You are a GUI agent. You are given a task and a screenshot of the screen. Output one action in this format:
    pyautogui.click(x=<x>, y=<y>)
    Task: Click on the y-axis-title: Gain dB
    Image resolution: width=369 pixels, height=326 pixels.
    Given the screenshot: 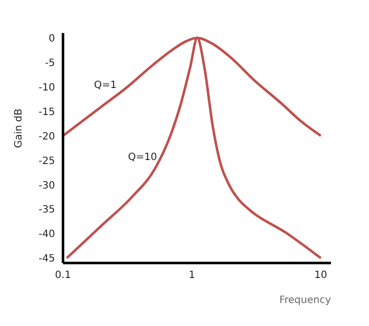 What is the action you would take?
    pyautogui.click(x=19, y=128)
    